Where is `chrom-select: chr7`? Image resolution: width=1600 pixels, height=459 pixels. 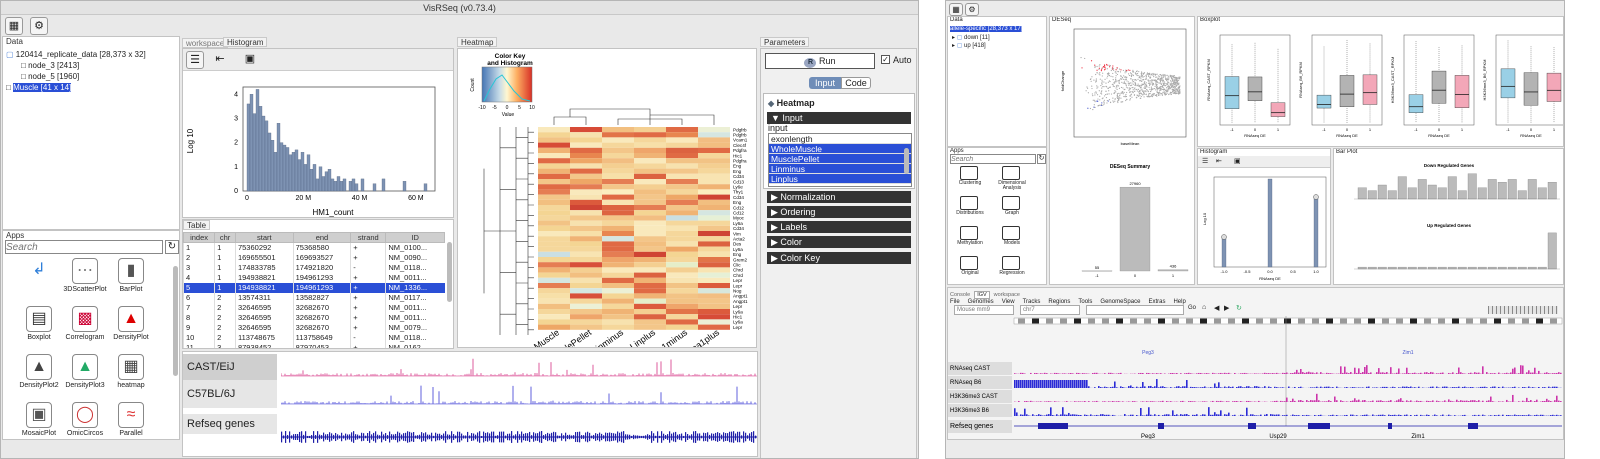 chrom-select: chr7 is located at coordinates (1050, 310).